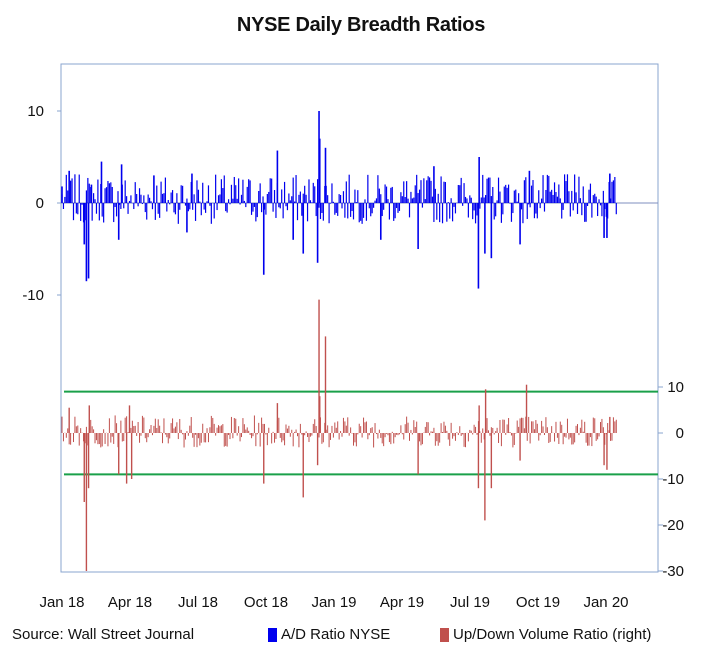 The height and width of the screenshot is (658, 722). I want to click on x-tick-label: Jul 19, so click(470, 602).